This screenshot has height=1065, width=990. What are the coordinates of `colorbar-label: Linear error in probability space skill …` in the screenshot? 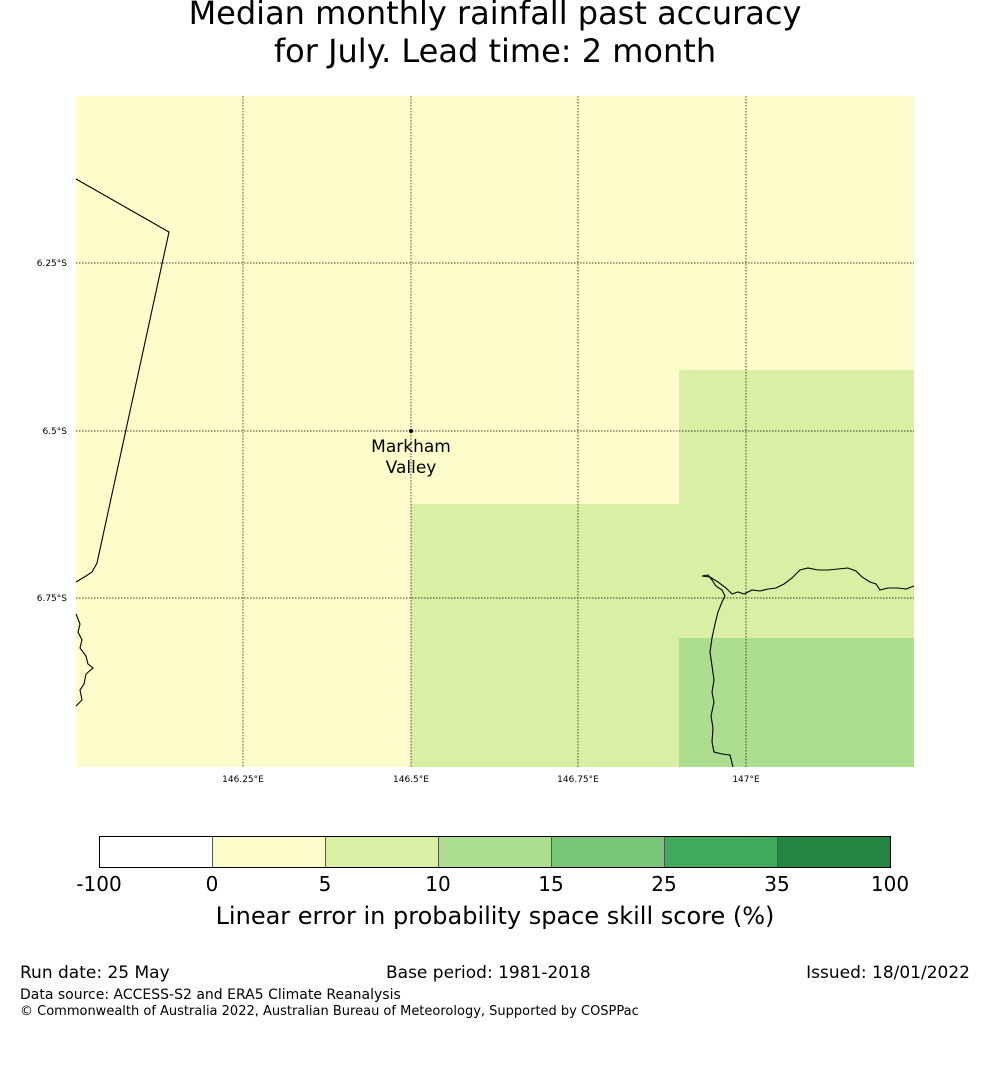 It's located at (495, 916).